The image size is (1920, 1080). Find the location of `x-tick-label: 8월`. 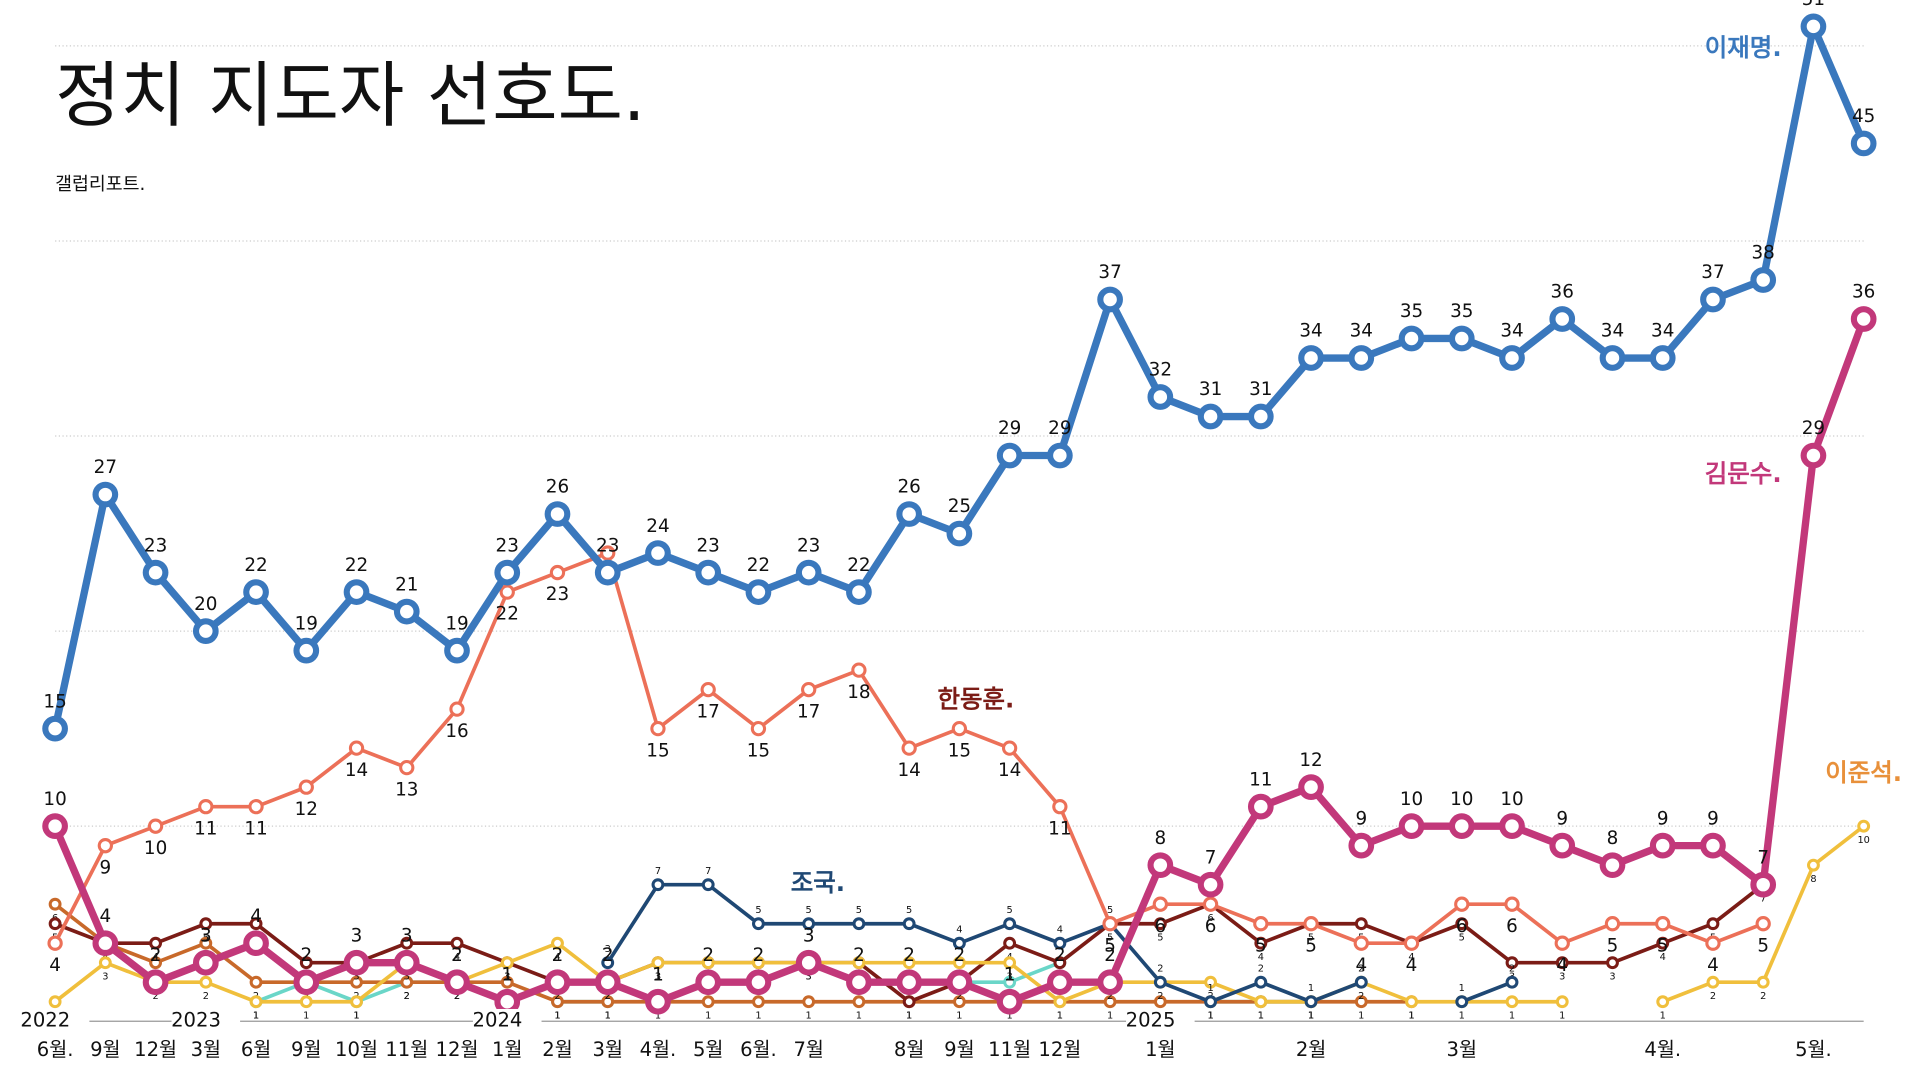

x-tick-label: 8월 is located at coordinates (909, 1049).